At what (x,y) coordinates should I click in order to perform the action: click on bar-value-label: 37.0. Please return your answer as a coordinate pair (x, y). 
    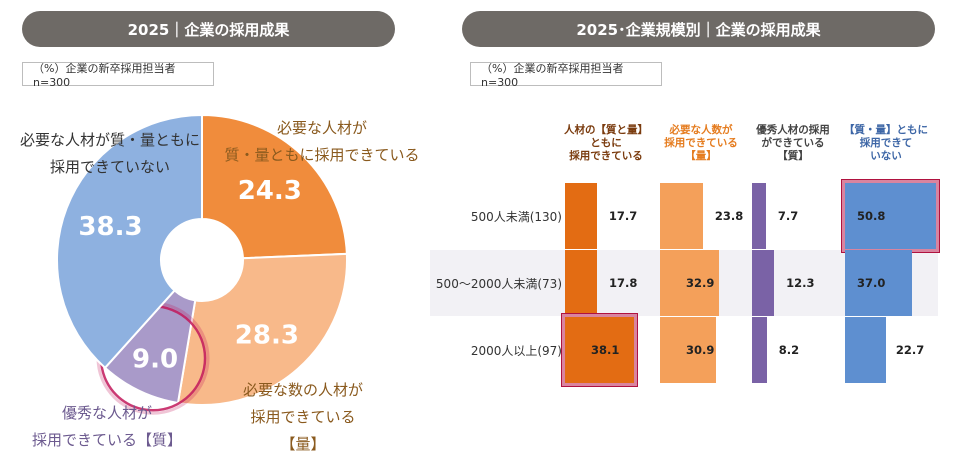
    Looking at the image, I should click on (871, 283).